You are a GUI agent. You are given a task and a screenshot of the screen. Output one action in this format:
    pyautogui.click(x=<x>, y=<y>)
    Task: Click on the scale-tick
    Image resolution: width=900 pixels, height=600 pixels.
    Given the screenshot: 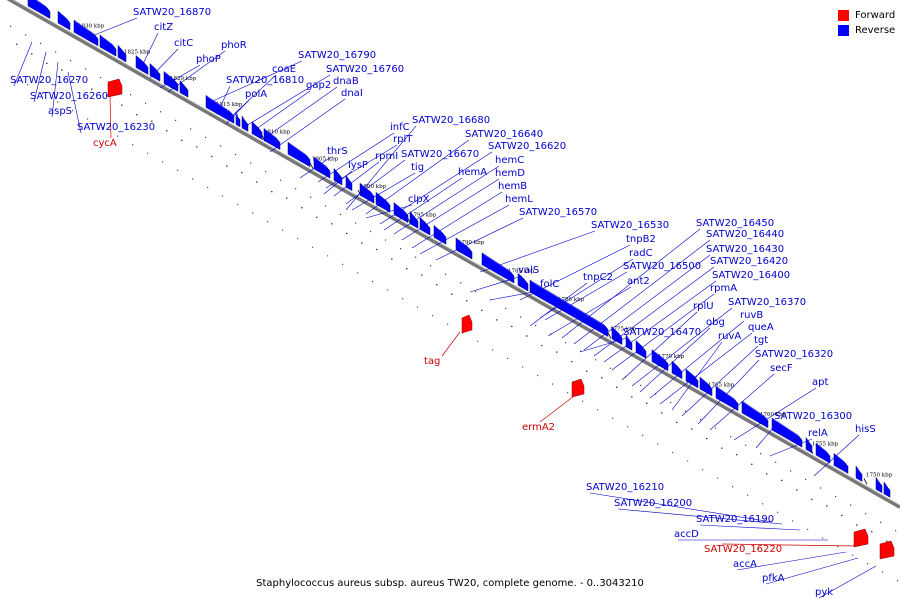 What is the action you would take?
    pyautogui.click(x=865, y=481)
    